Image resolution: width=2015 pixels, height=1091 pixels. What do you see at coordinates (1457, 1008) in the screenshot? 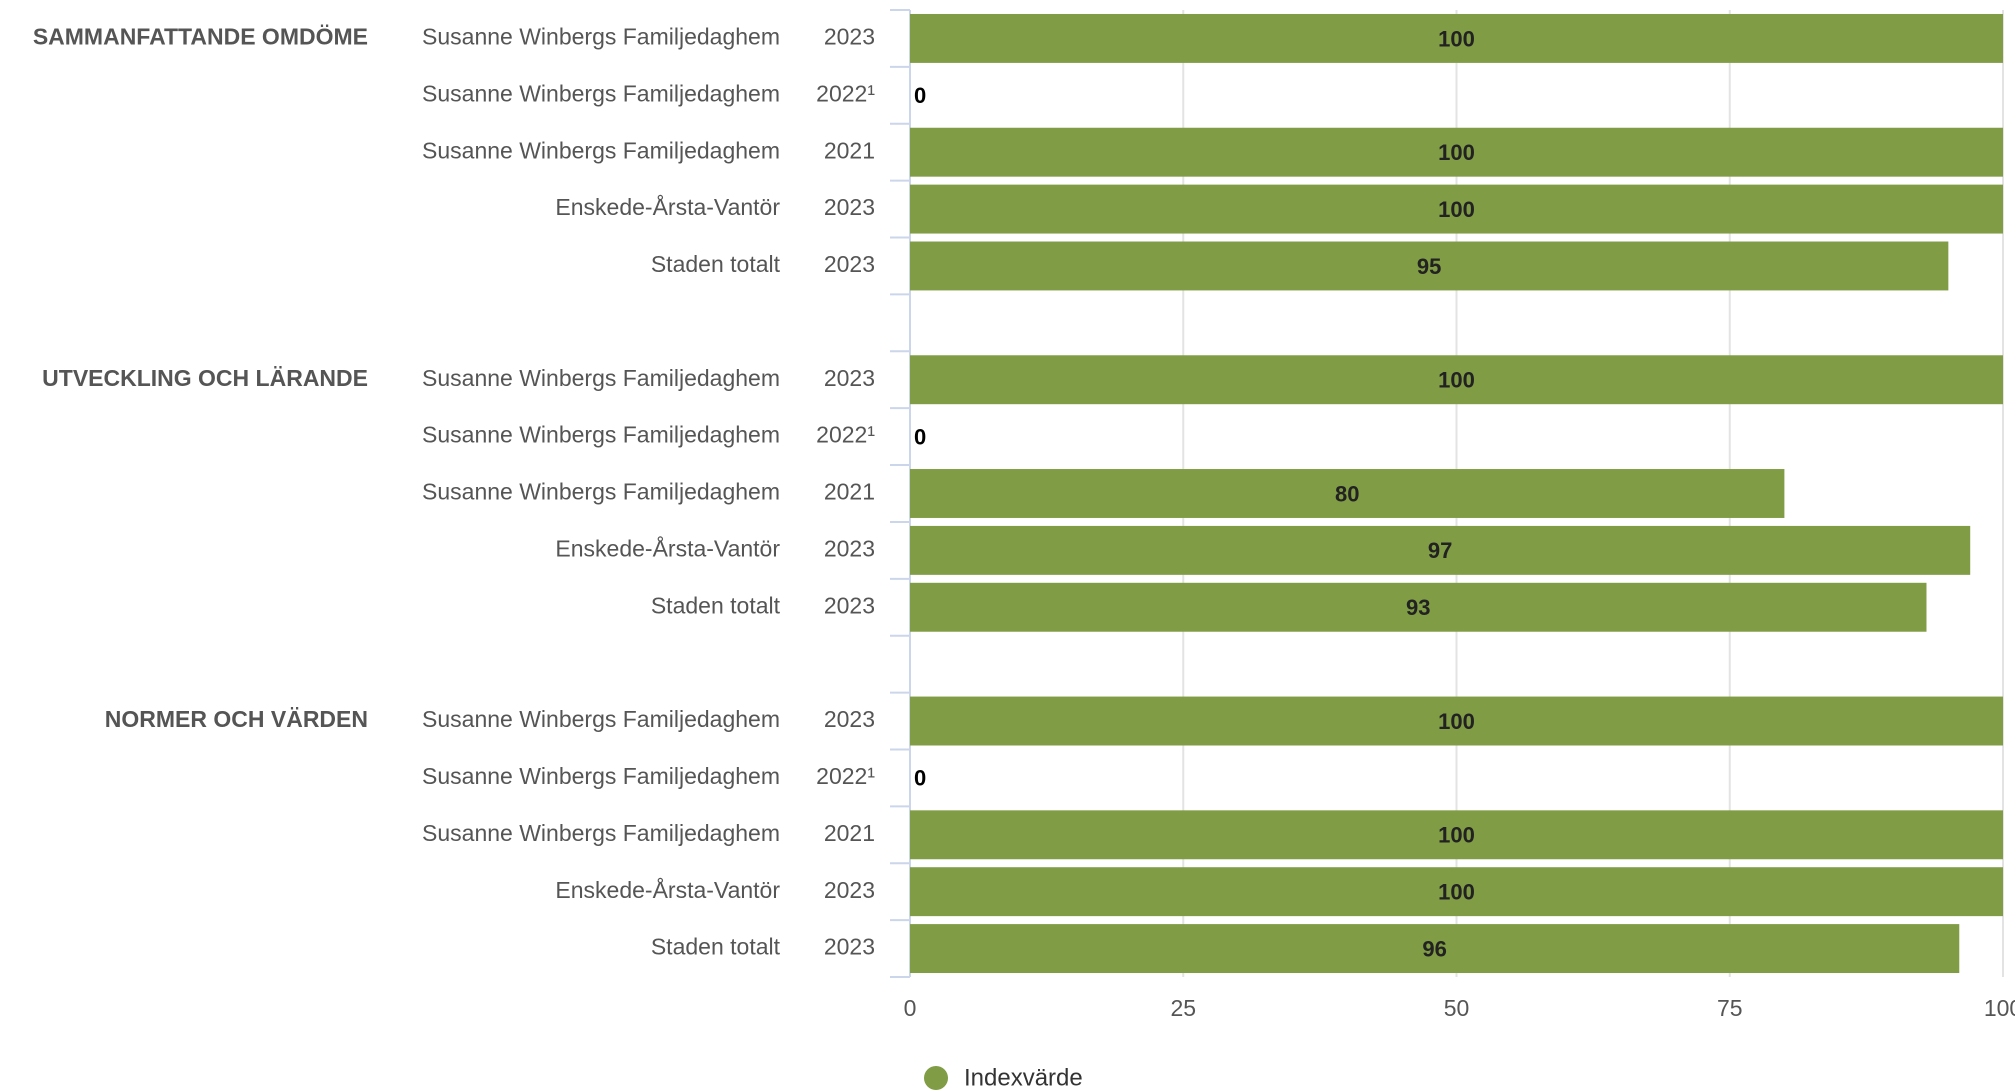
I see `x-tick-label: 50` at bounding box center [1457, 1008].